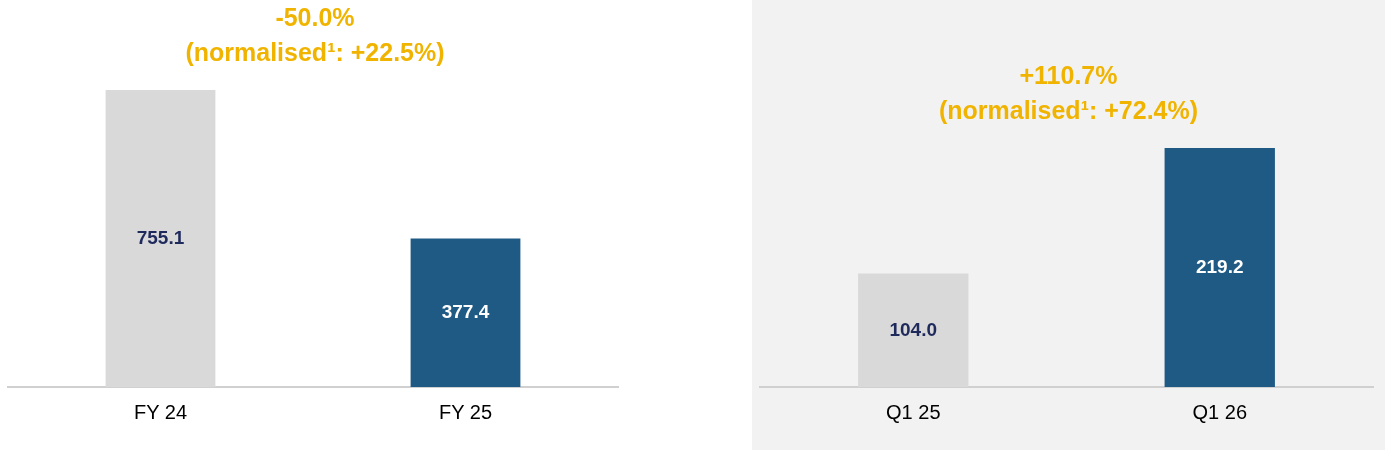 Image resolution: width=1385 pixels, height=450 pixels. What do you see at coordinates (160, 411) in the screenshot?
I see `x-tick-label: FY 24` at bounding box center [160, 411].